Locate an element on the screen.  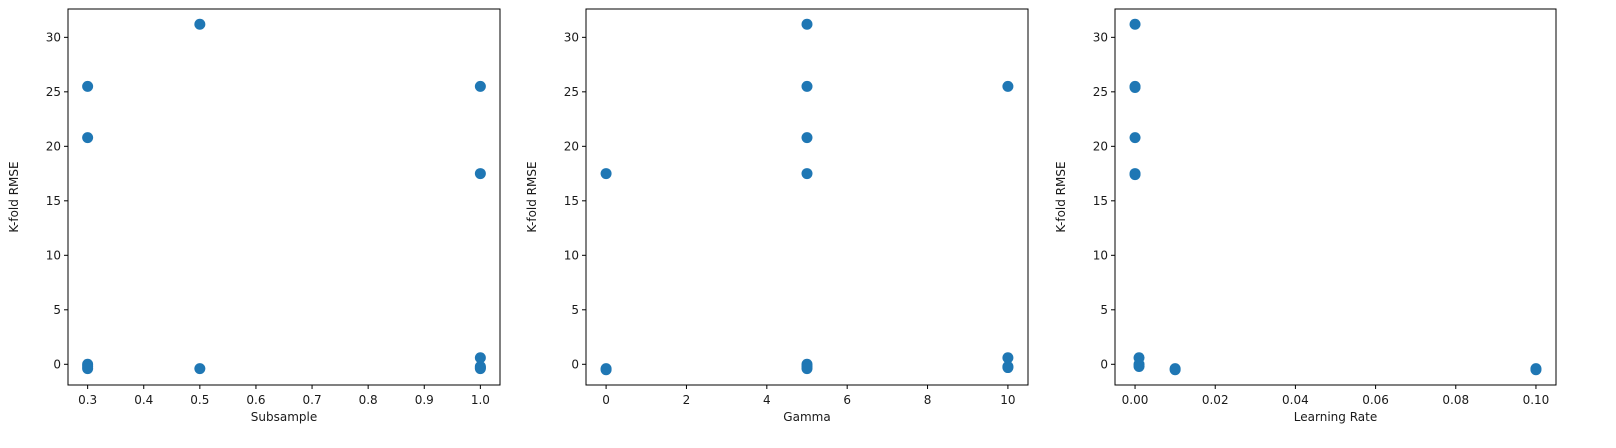
x-tick-label: 0.7 is located at coordinates (312, 400).